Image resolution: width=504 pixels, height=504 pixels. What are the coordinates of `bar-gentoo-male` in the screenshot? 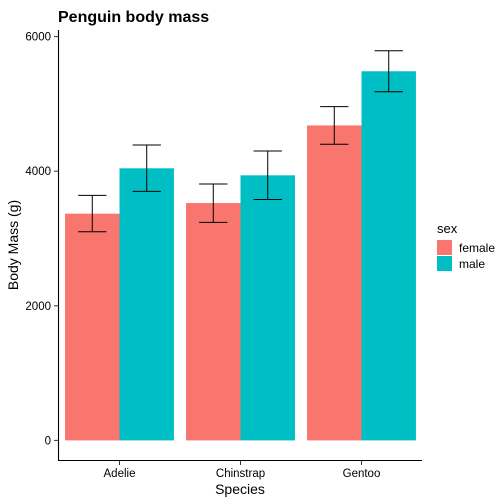 It's located at (388, 256).